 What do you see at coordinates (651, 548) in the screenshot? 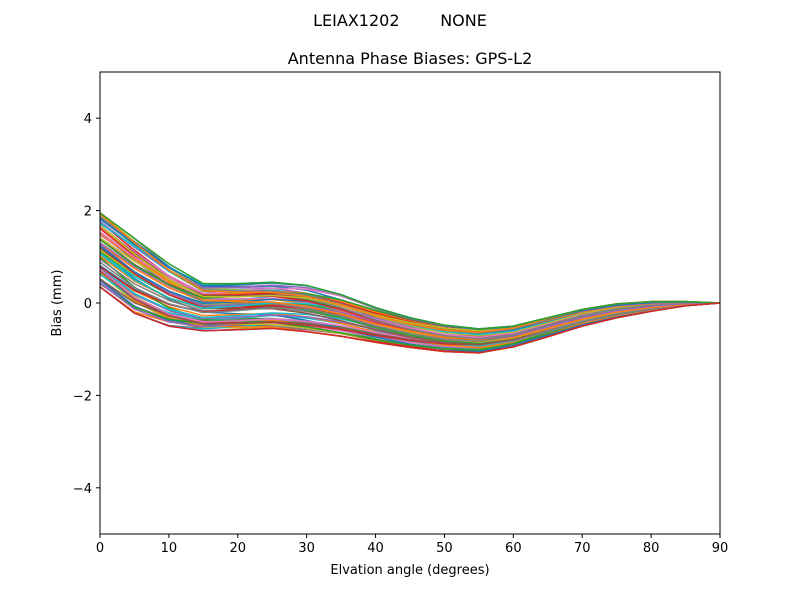
I see `x-tick-label: 80` at bounding box center [651, 548].